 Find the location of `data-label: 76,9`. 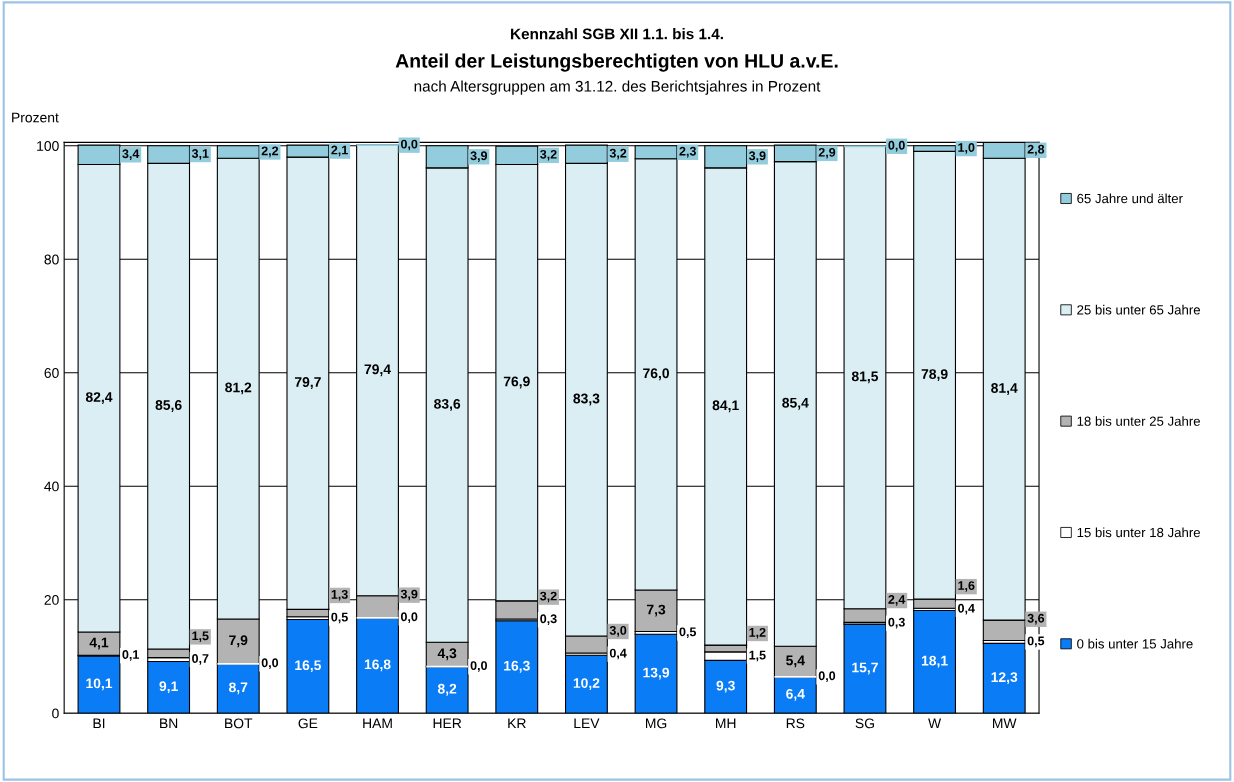

data-label: 76,9 is located at coordinates (516, 382).